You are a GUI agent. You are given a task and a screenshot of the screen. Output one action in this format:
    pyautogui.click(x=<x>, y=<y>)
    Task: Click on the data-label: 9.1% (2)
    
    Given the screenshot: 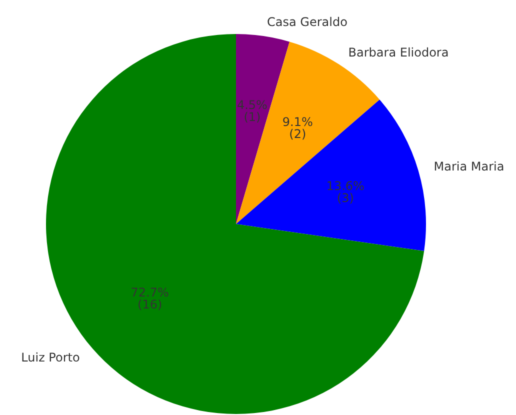 What is the action you would take?
    pyautogui.click(x=297, y=128)
    